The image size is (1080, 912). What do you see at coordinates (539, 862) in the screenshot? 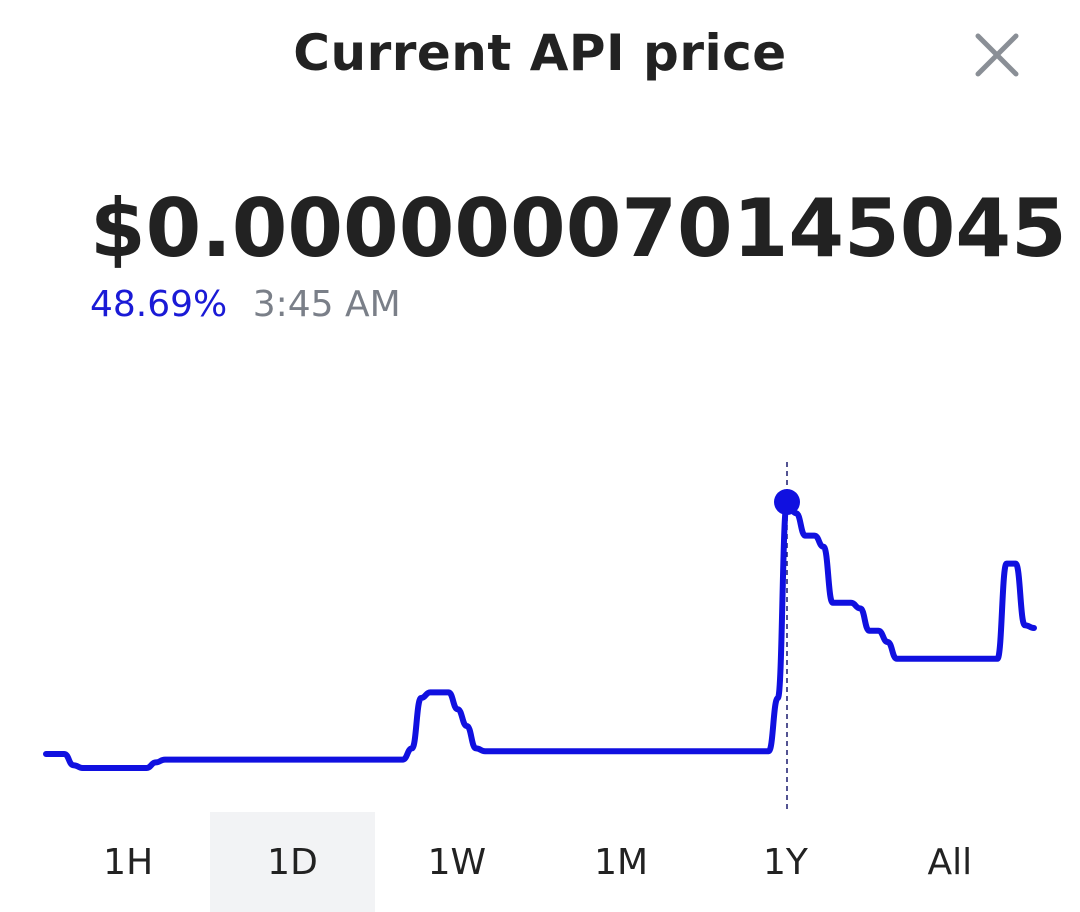
I see `time-range-selector: 1H 1D 1W 1M 1Y All` at bounding box center [539, 862].